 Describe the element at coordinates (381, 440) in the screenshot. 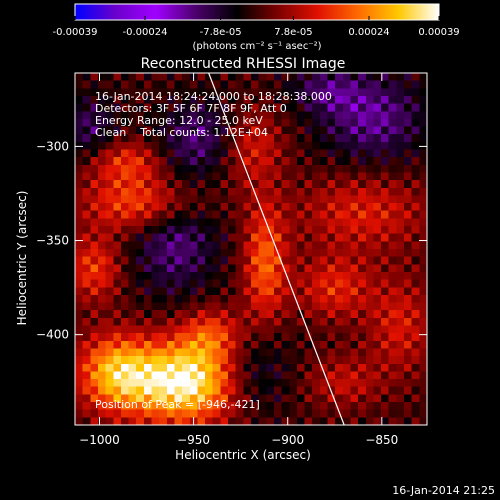

I see `x-tick-label: −850` at that location.